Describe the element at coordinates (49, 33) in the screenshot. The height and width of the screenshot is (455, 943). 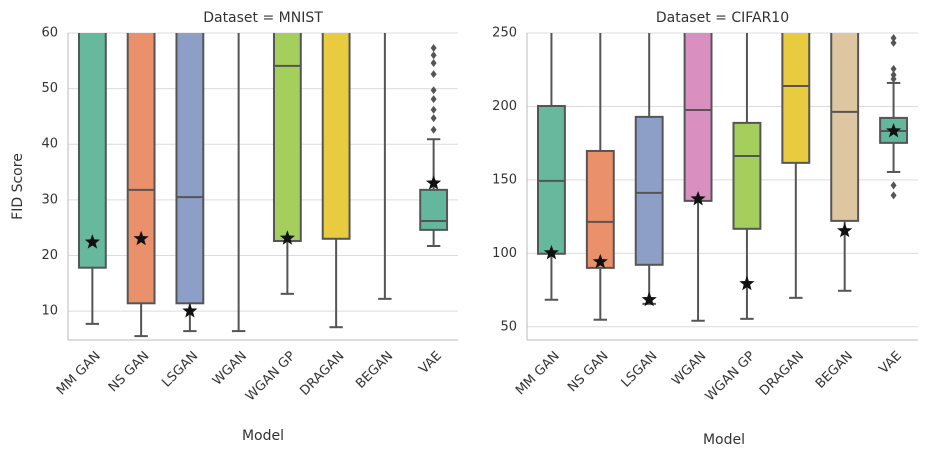
I see `y-tick-label: 60` at that location.